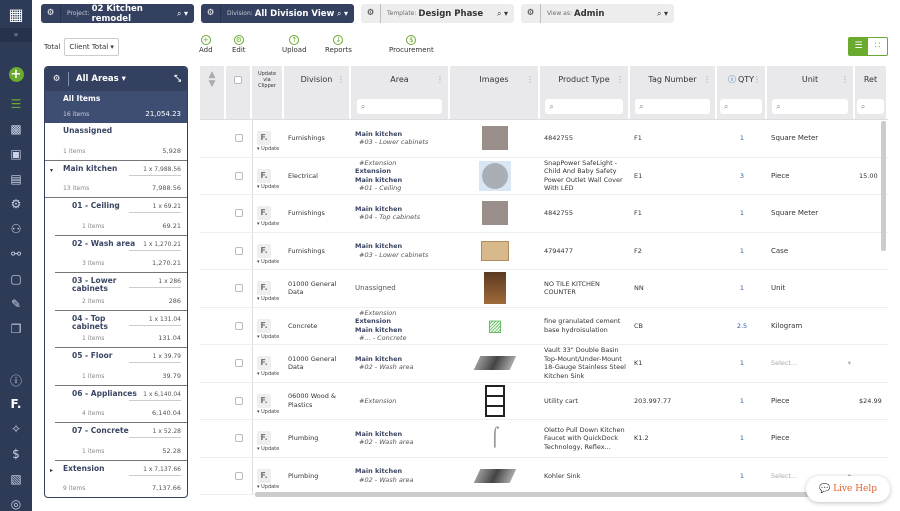  I want to click on expand-caret-icon: ▾, so click(52, 170).